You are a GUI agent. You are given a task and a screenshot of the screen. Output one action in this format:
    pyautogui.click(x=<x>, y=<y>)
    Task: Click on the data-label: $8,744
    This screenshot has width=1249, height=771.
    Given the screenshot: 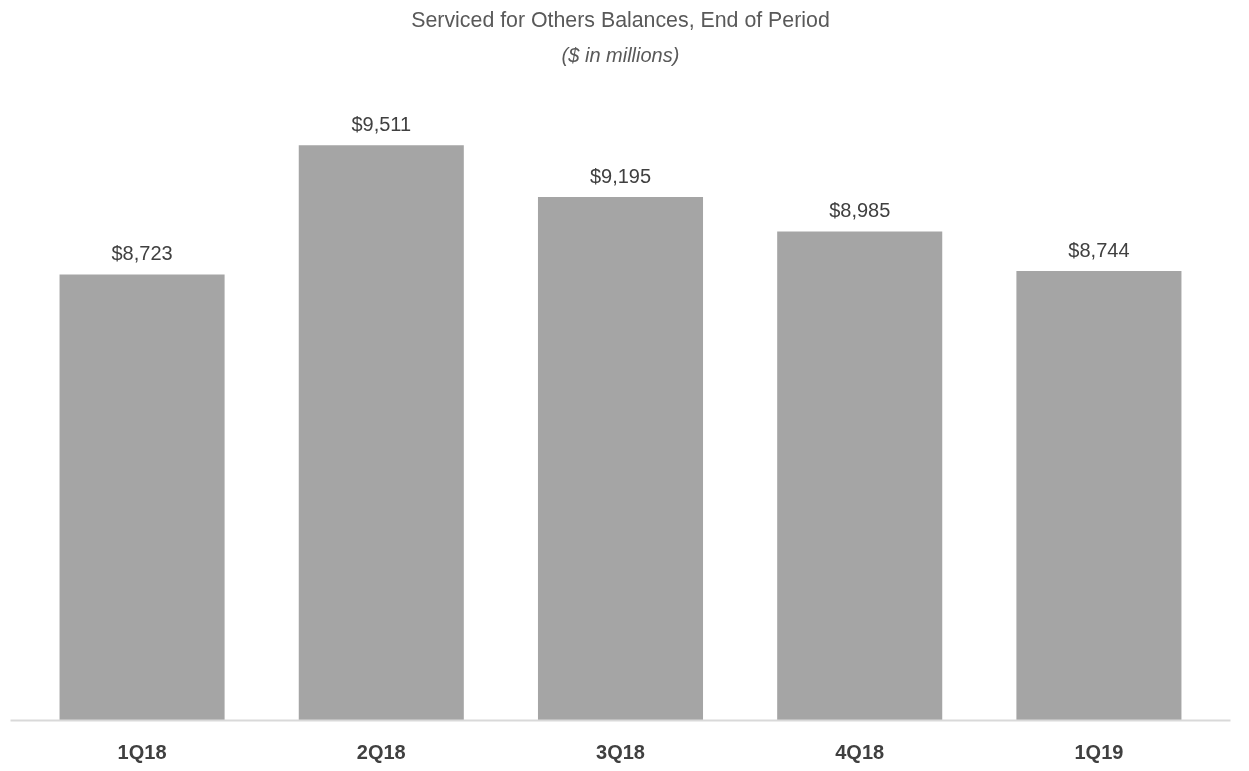 What is the action you would take?
    pyautogui.click(x=1099, y=249)
    